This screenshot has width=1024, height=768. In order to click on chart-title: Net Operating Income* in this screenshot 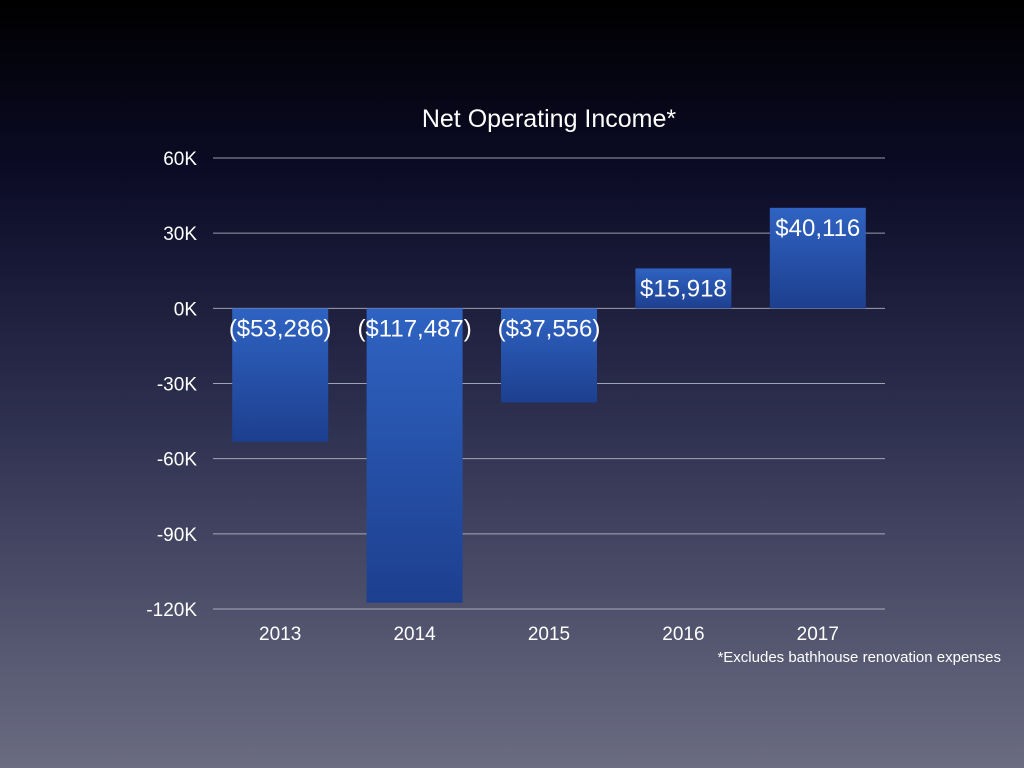, I will do `click(549, 119)`.